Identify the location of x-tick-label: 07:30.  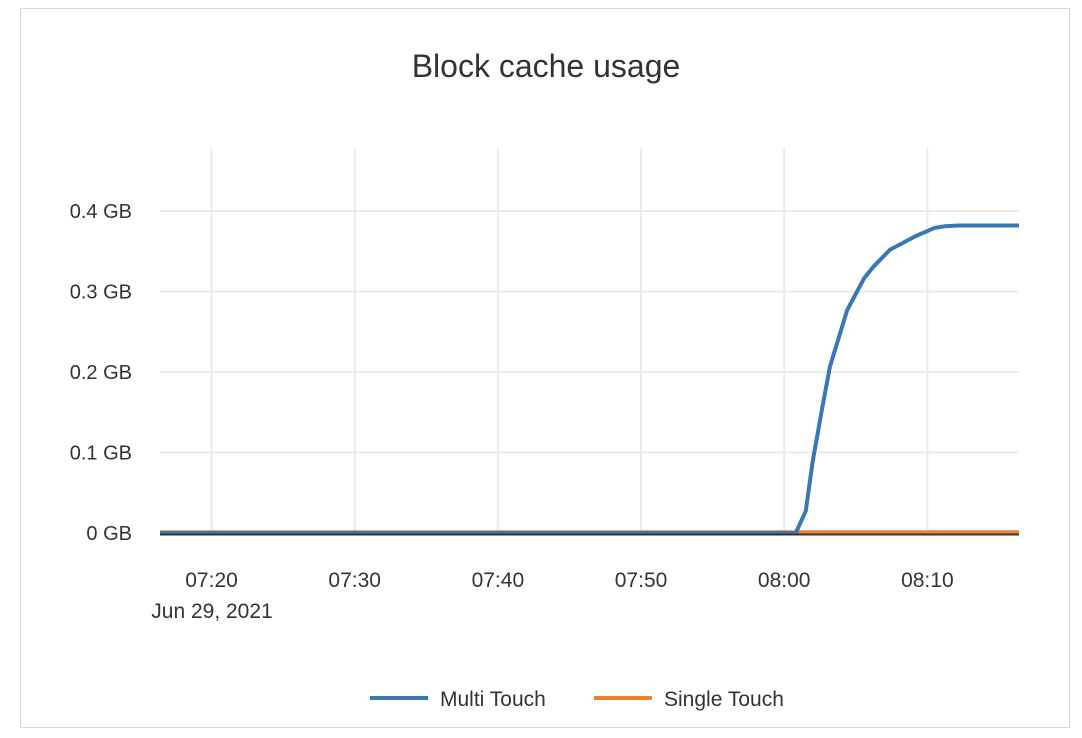
(354, 580).